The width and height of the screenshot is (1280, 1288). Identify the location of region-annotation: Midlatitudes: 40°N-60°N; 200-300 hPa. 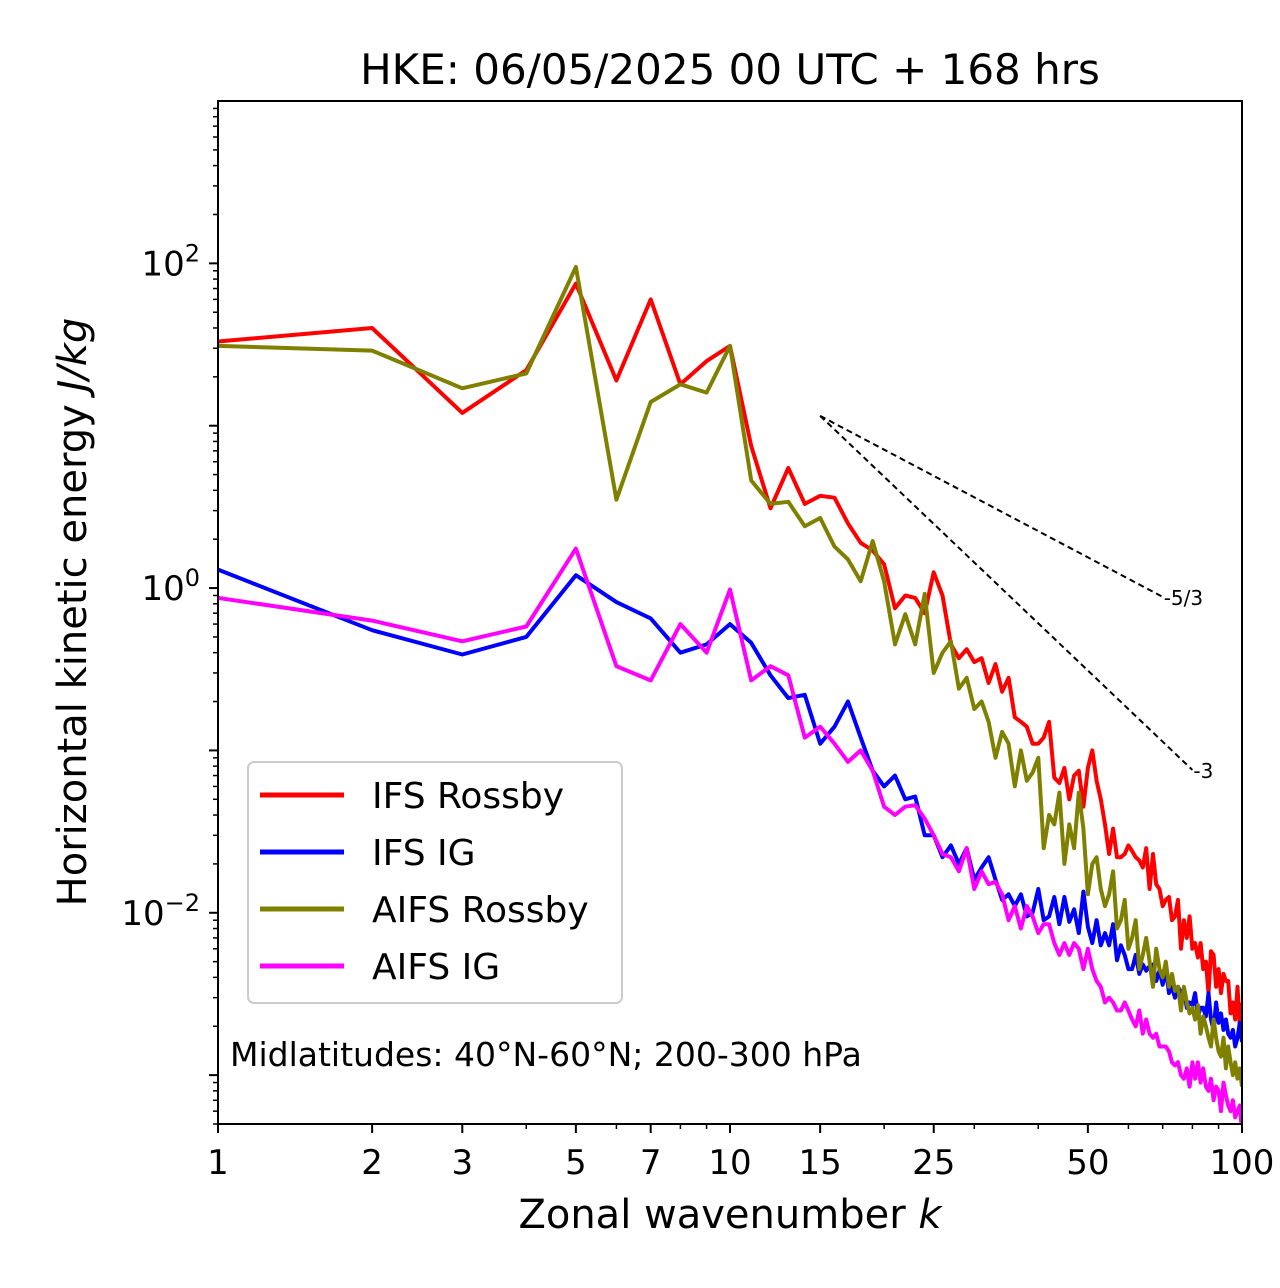
(546, 1054).